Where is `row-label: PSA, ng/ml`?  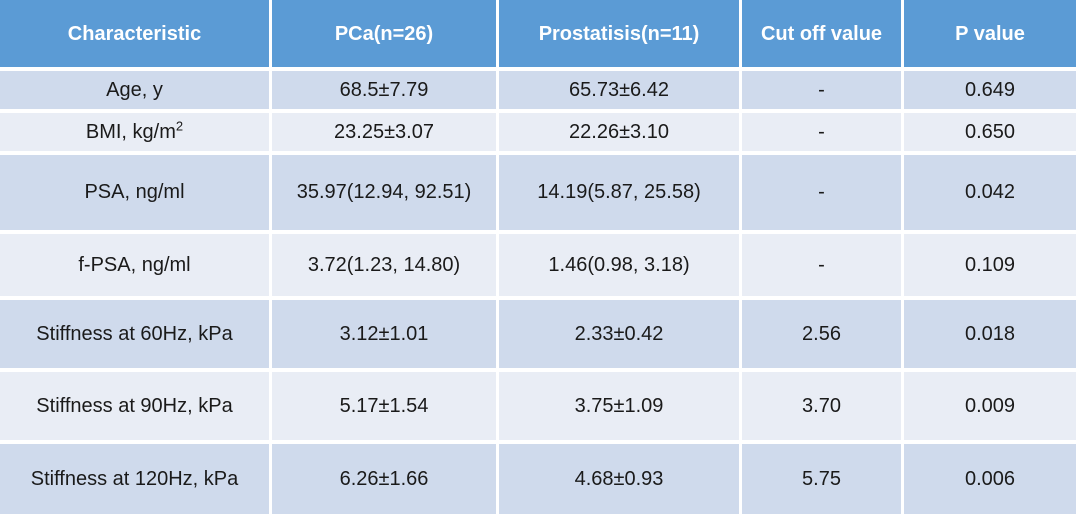 row-label: PSA, ng/ml is located at coordinates (136, 194).